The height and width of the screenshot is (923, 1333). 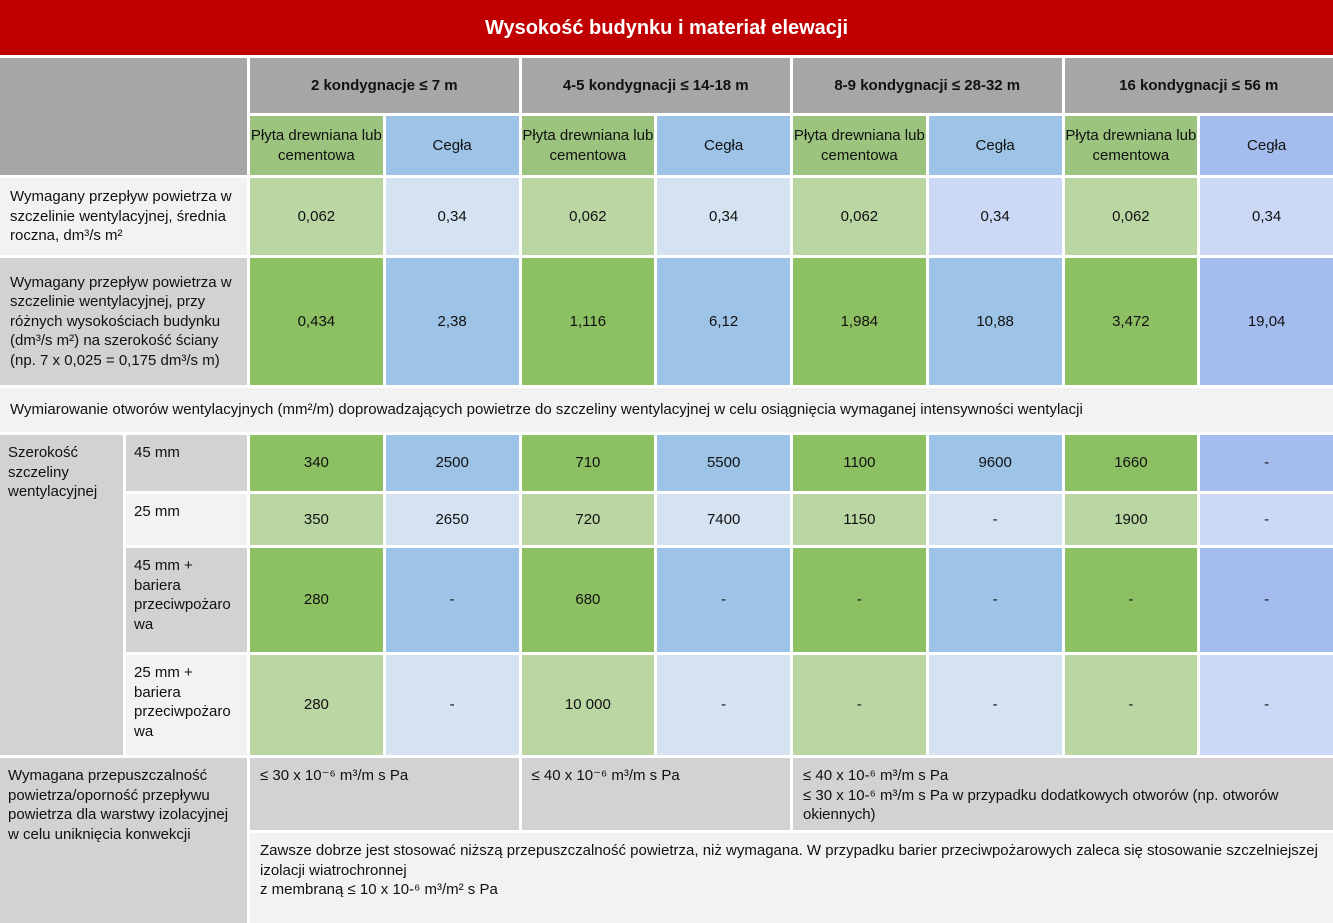 I want to click on value-cell: 1100, so click(x=859, y=463).